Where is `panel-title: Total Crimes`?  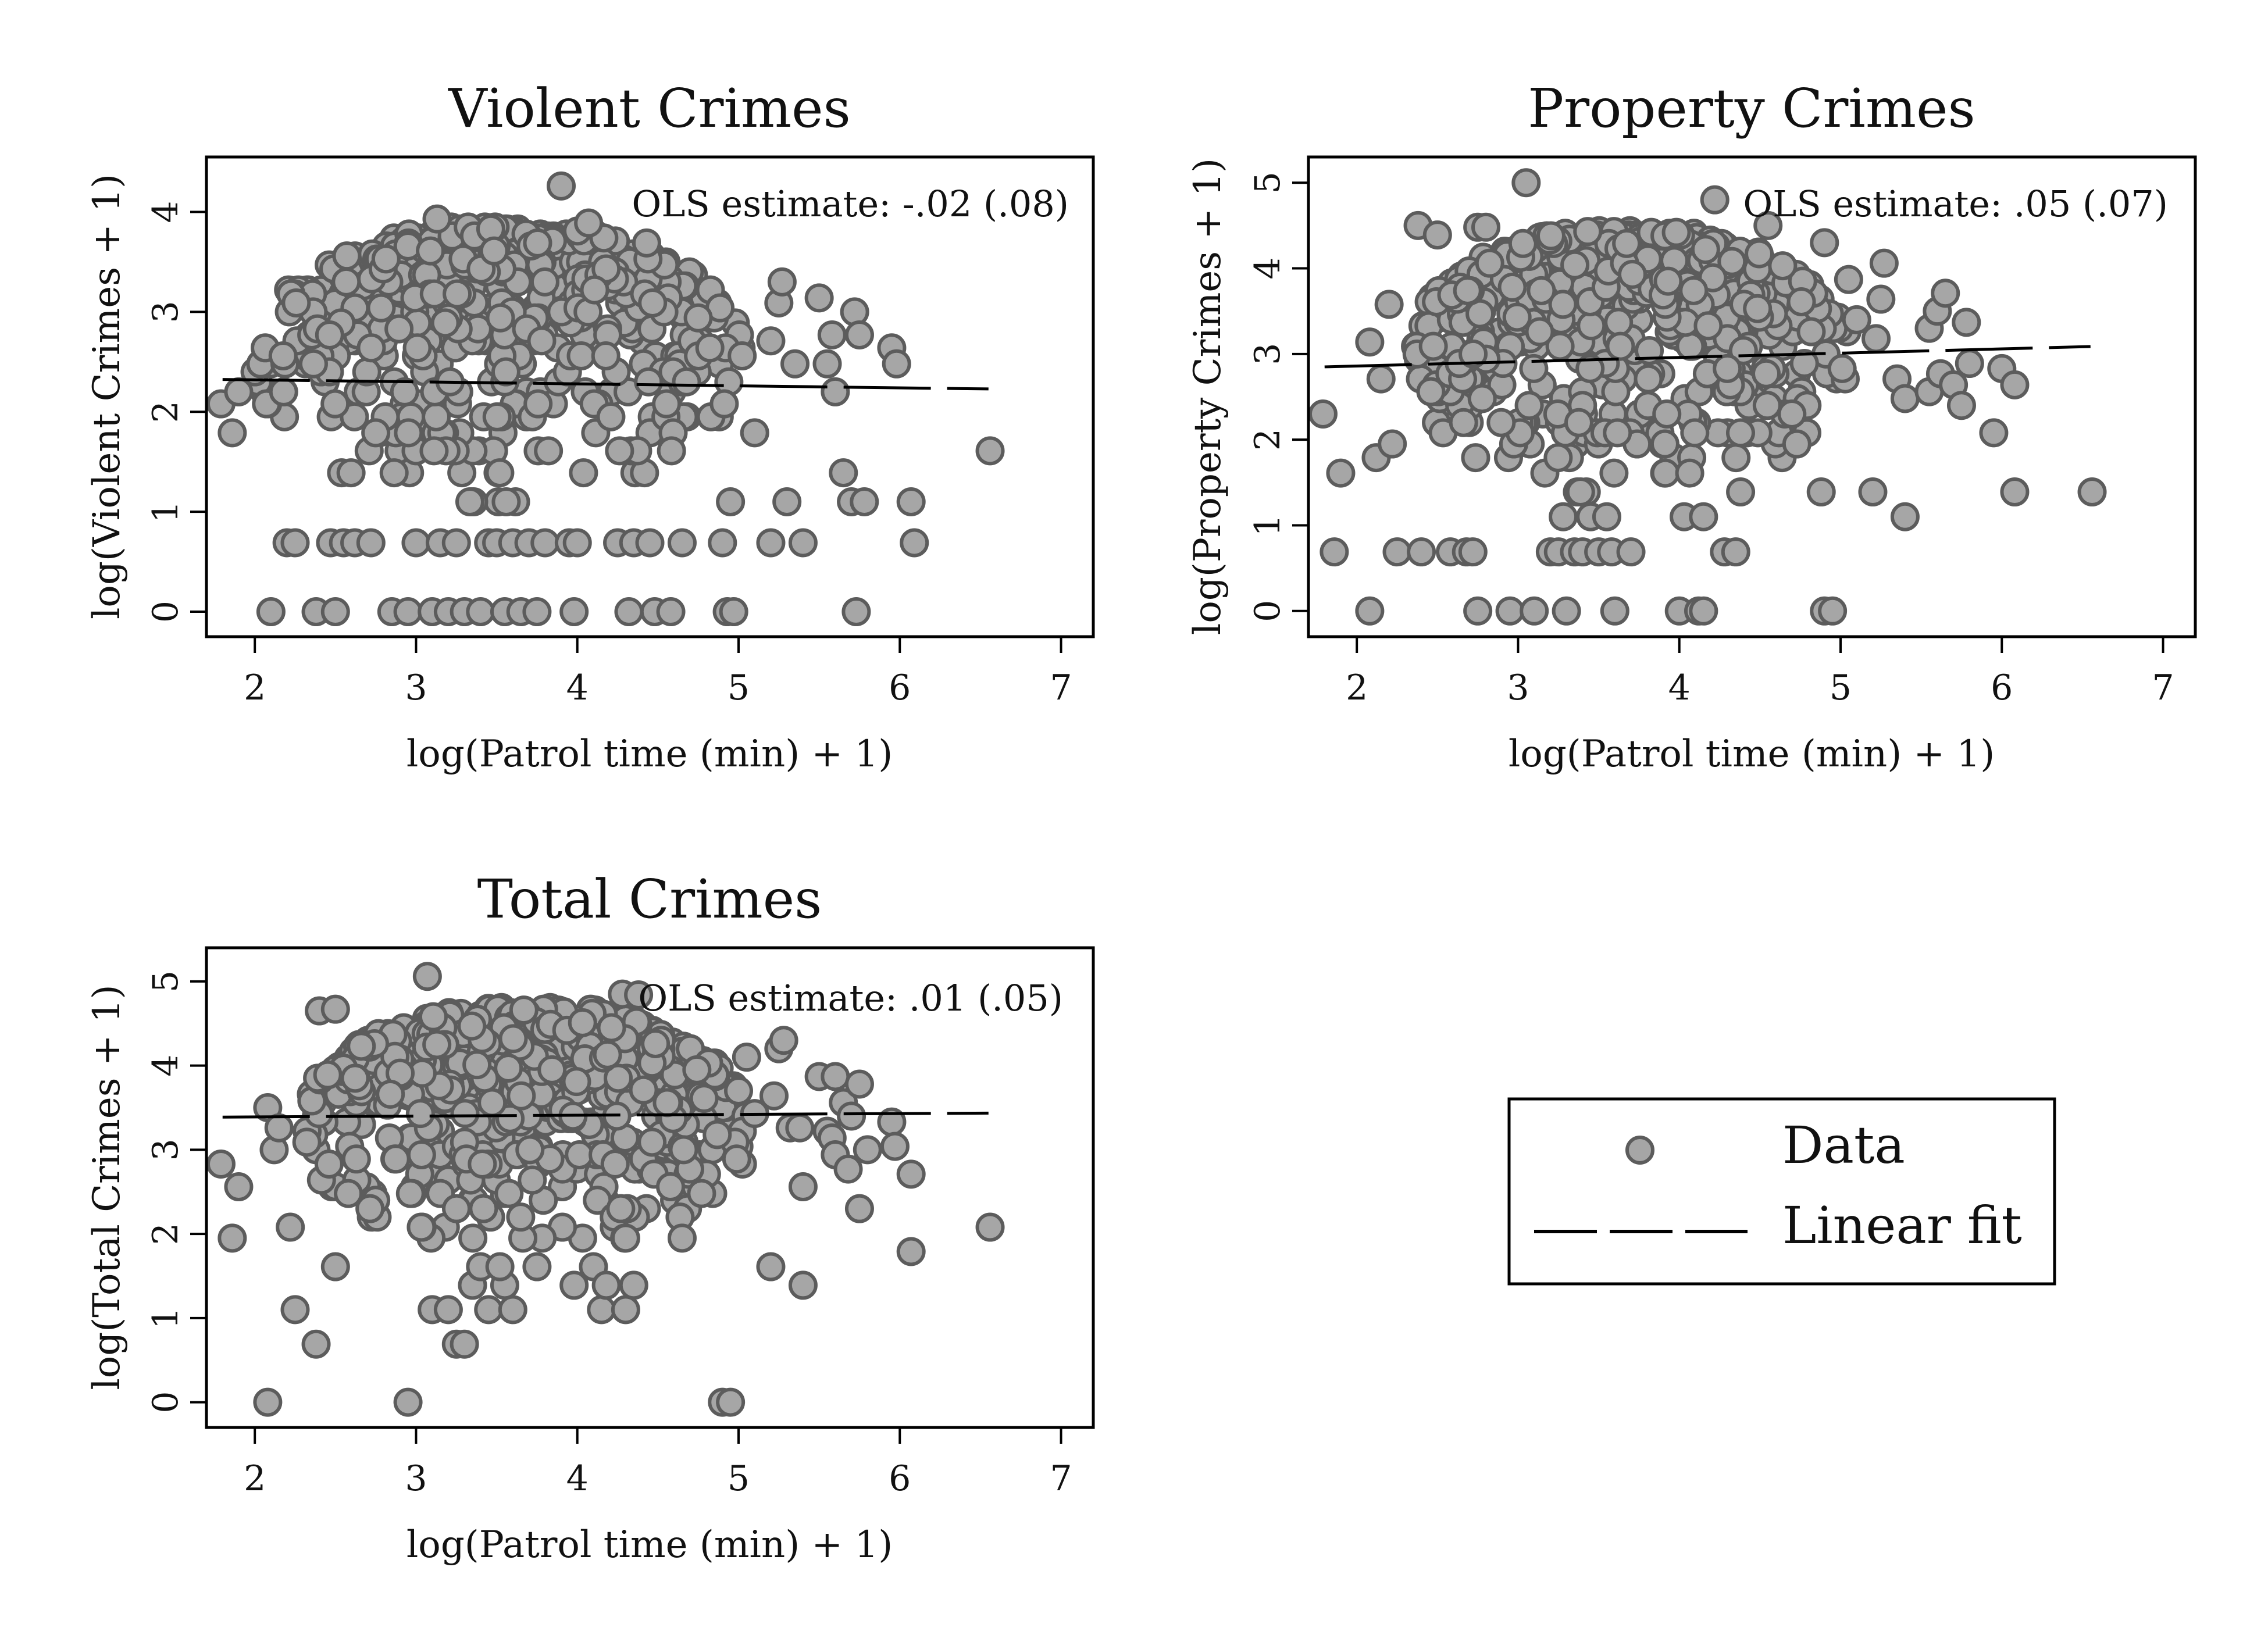
panel-title: Total Crimes is located at coordinates (649, 899).